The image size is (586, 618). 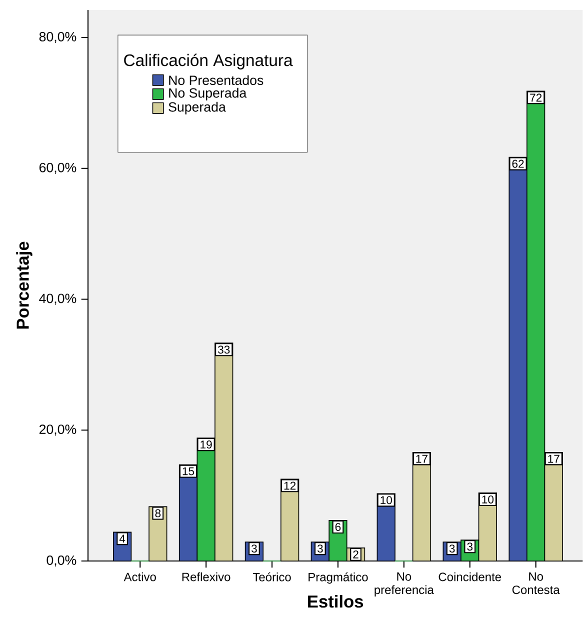 What do you see at coordinates (271, 577) in the screenshot?
I see `x-tick-label: Teórico` at bounding box center [271, 577].